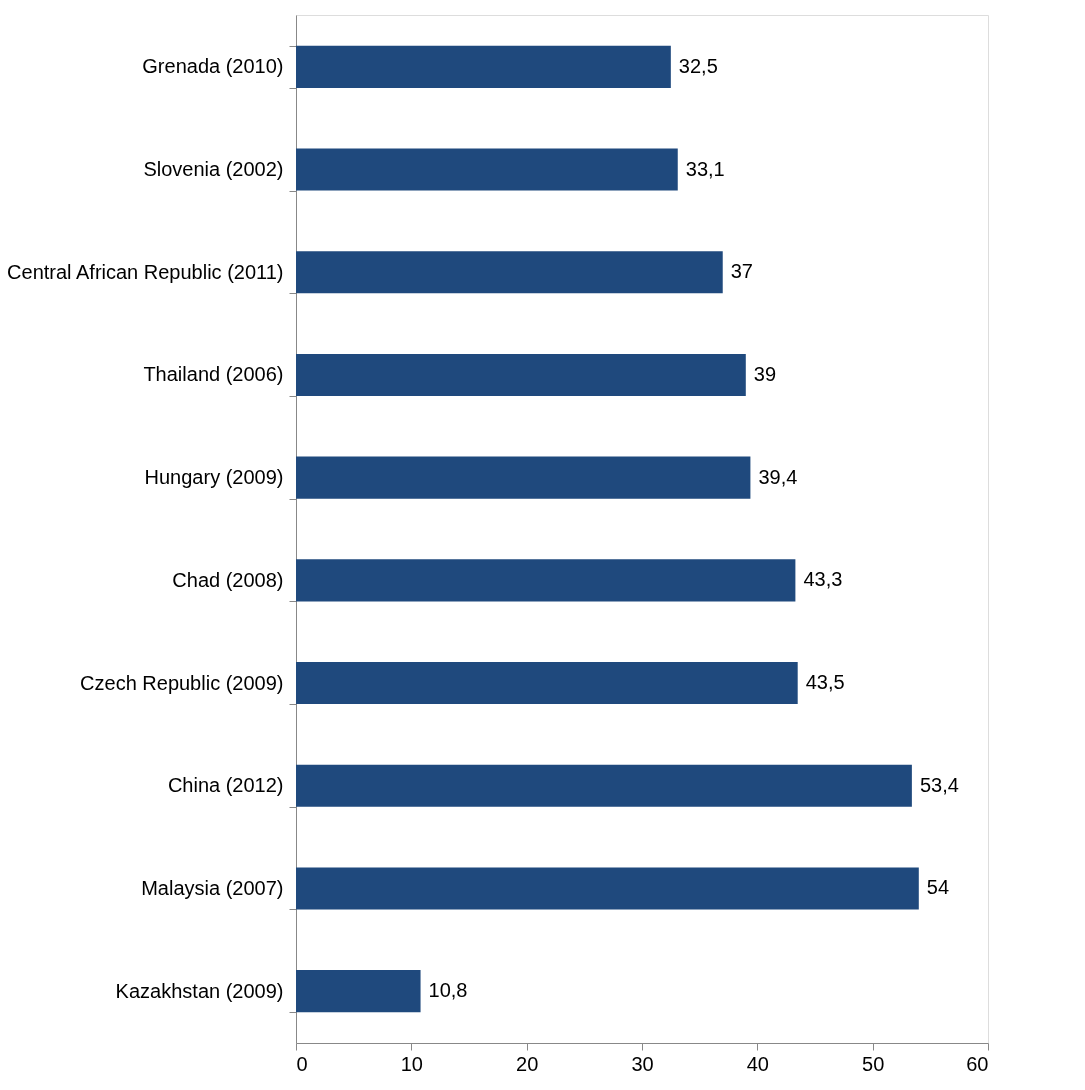  I want to click on x-tick-label: 30, so click(642, 1063).